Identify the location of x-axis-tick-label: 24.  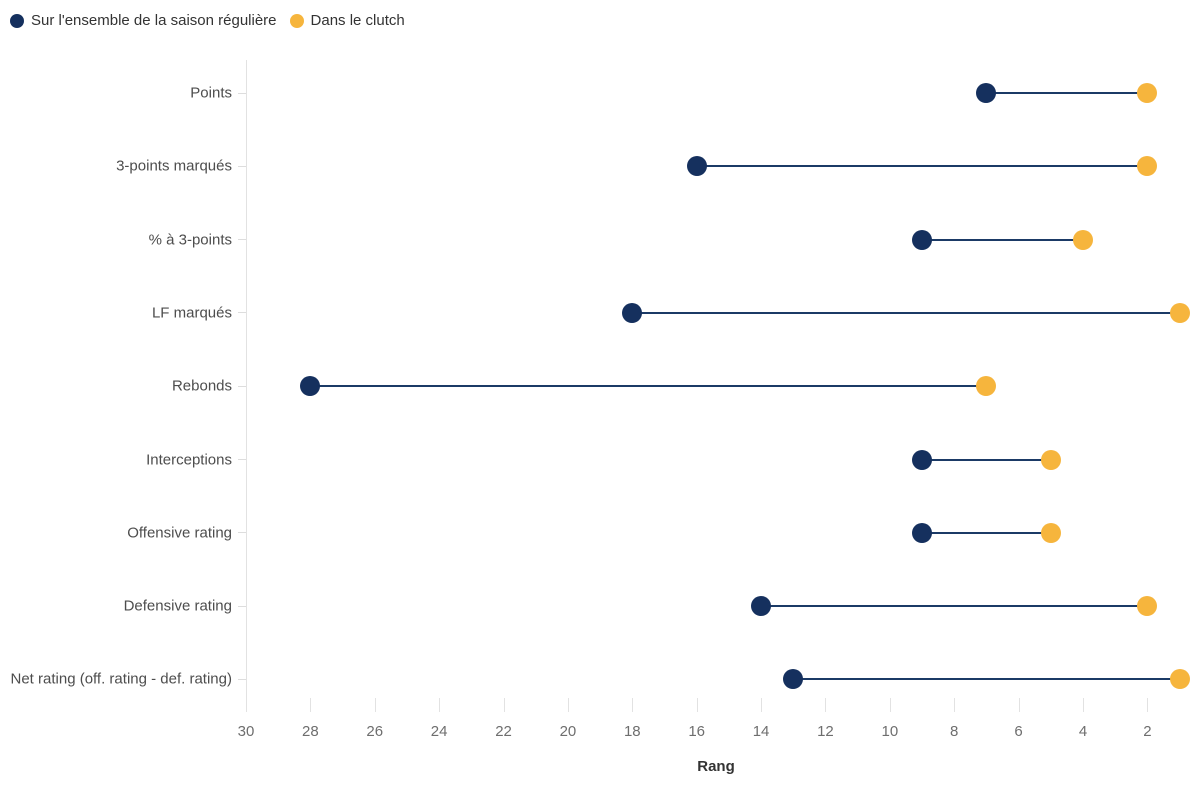
(439, 731).